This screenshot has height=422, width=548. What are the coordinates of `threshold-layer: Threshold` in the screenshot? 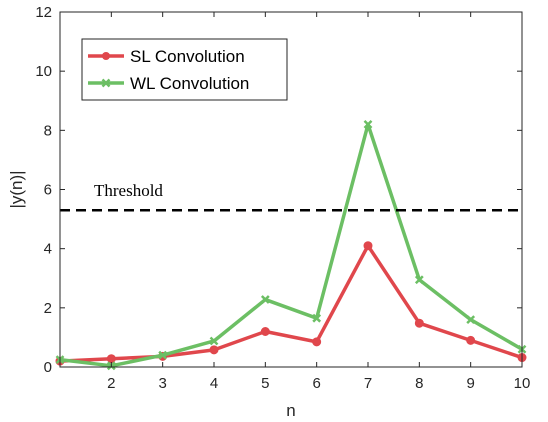 It's located at (291, 196).